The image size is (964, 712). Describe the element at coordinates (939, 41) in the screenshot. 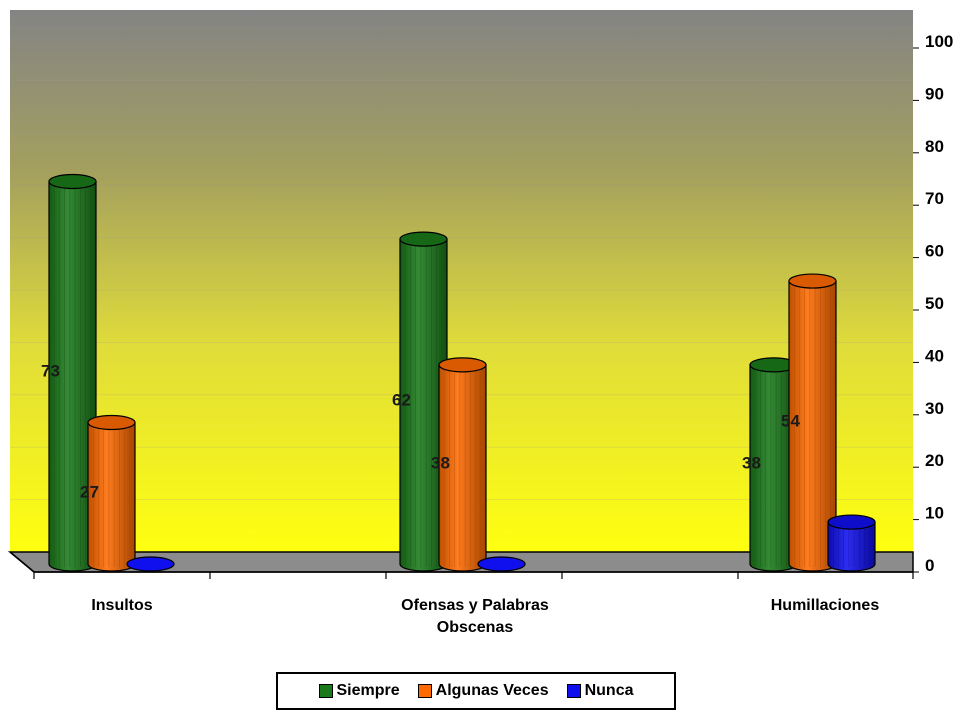

I see `y-tick-label: 100` at that location.